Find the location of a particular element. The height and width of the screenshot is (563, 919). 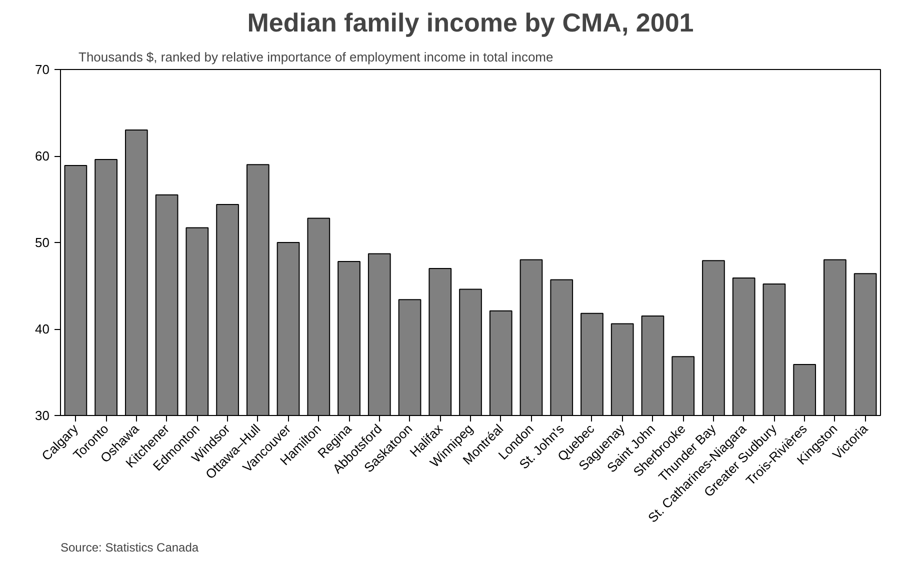

chart-subtitle: Thousands $, ranked by relative importance of employment income in total income is located at coordinates (316, 57).